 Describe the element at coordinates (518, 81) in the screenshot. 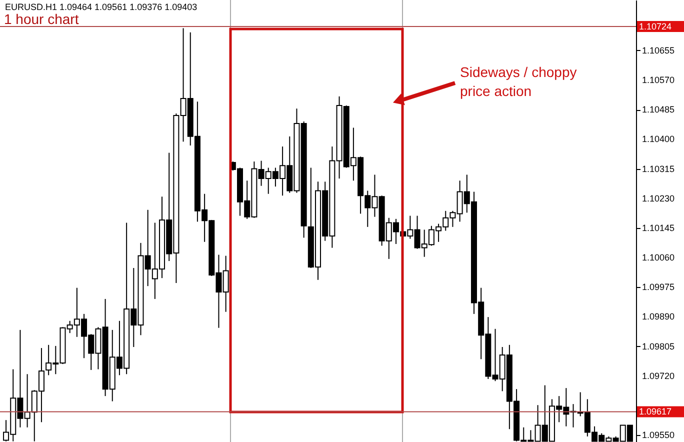

I see `annotation: Sideways / choppy price action` at that location.